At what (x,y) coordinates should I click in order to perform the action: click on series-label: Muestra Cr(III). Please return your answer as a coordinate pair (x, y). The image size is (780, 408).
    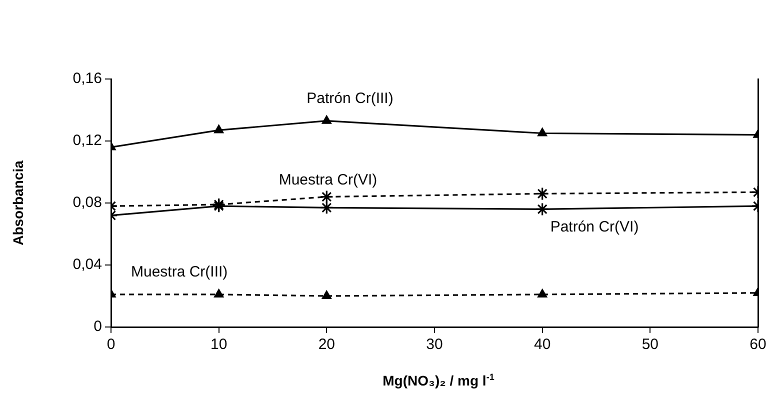
    Looking at the image, I should click on (179, 272).